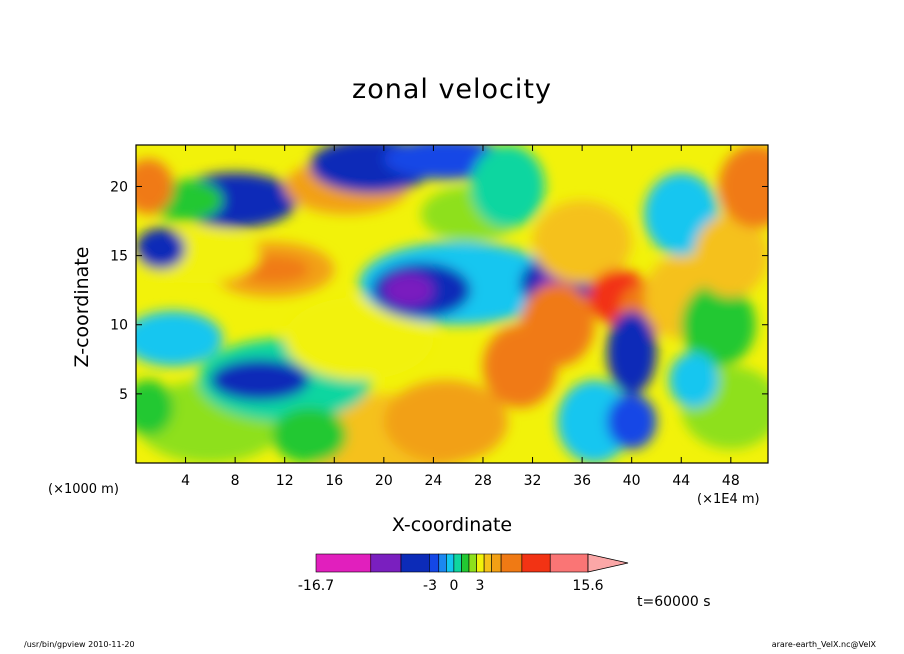  I want to click on x-tick-label: 20, so click(384, 481).